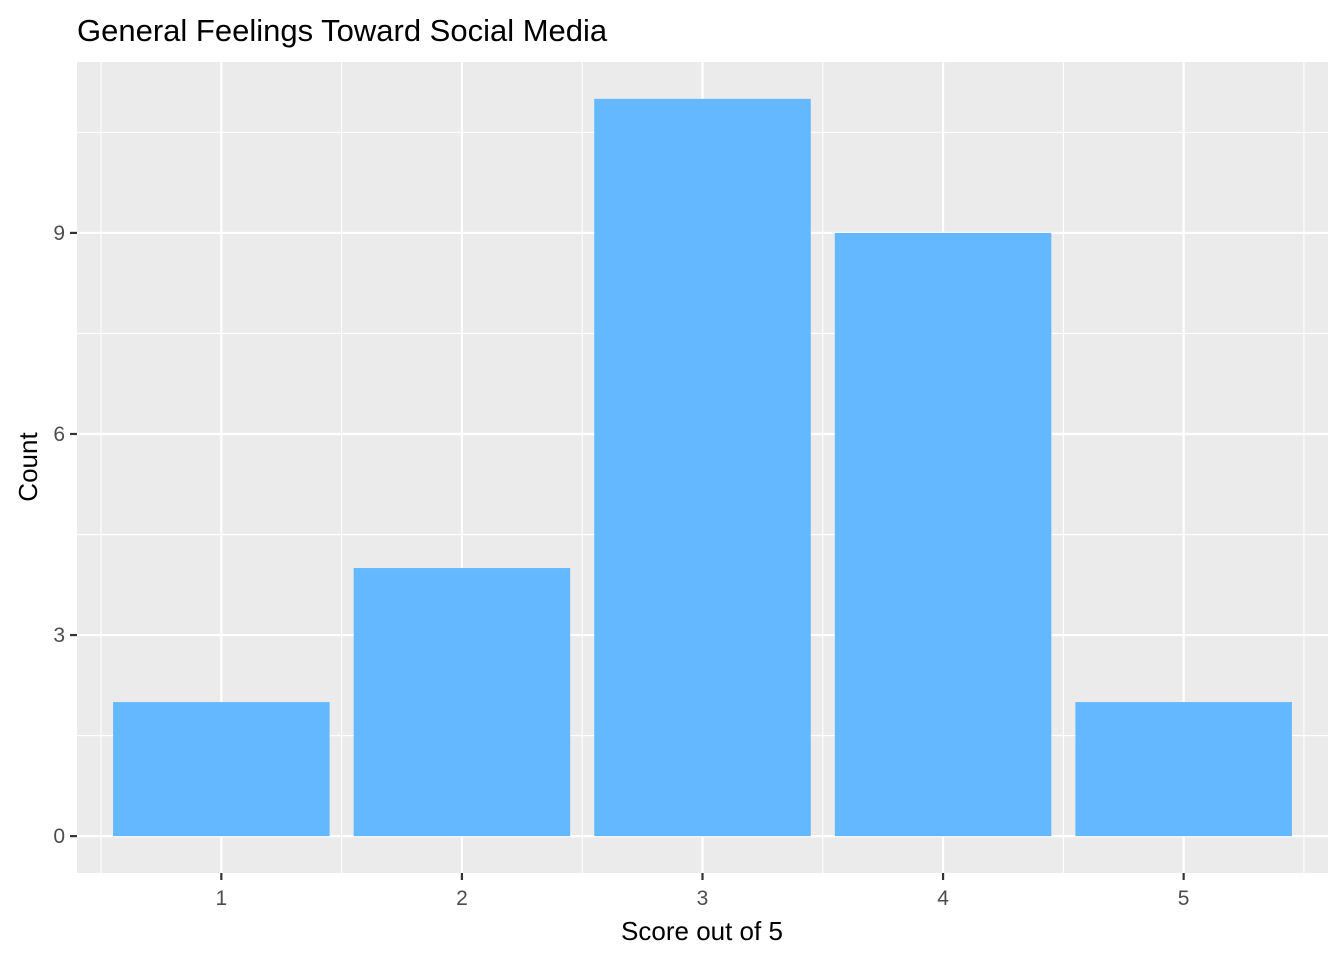  I want to click on x-tick-label: 3, so click(703, 898).